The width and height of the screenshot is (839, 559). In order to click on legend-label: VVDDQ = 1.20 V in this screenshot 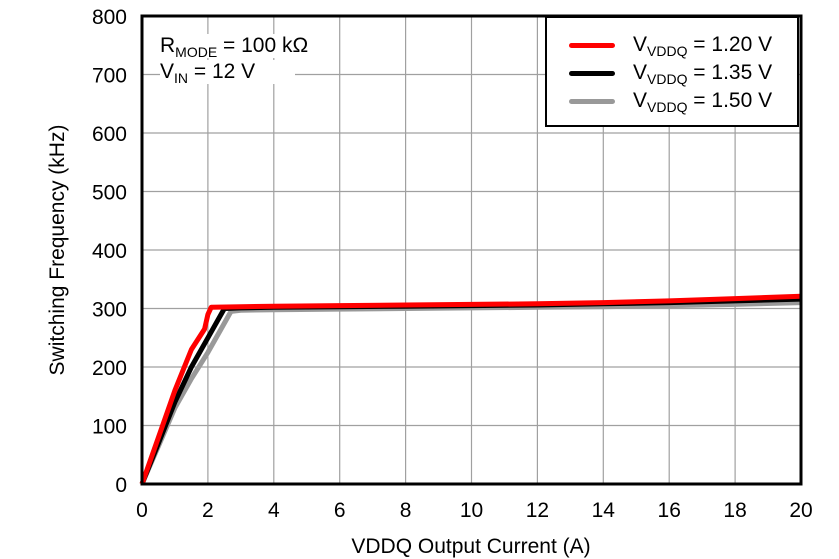, I will do `click(703, 46)`.